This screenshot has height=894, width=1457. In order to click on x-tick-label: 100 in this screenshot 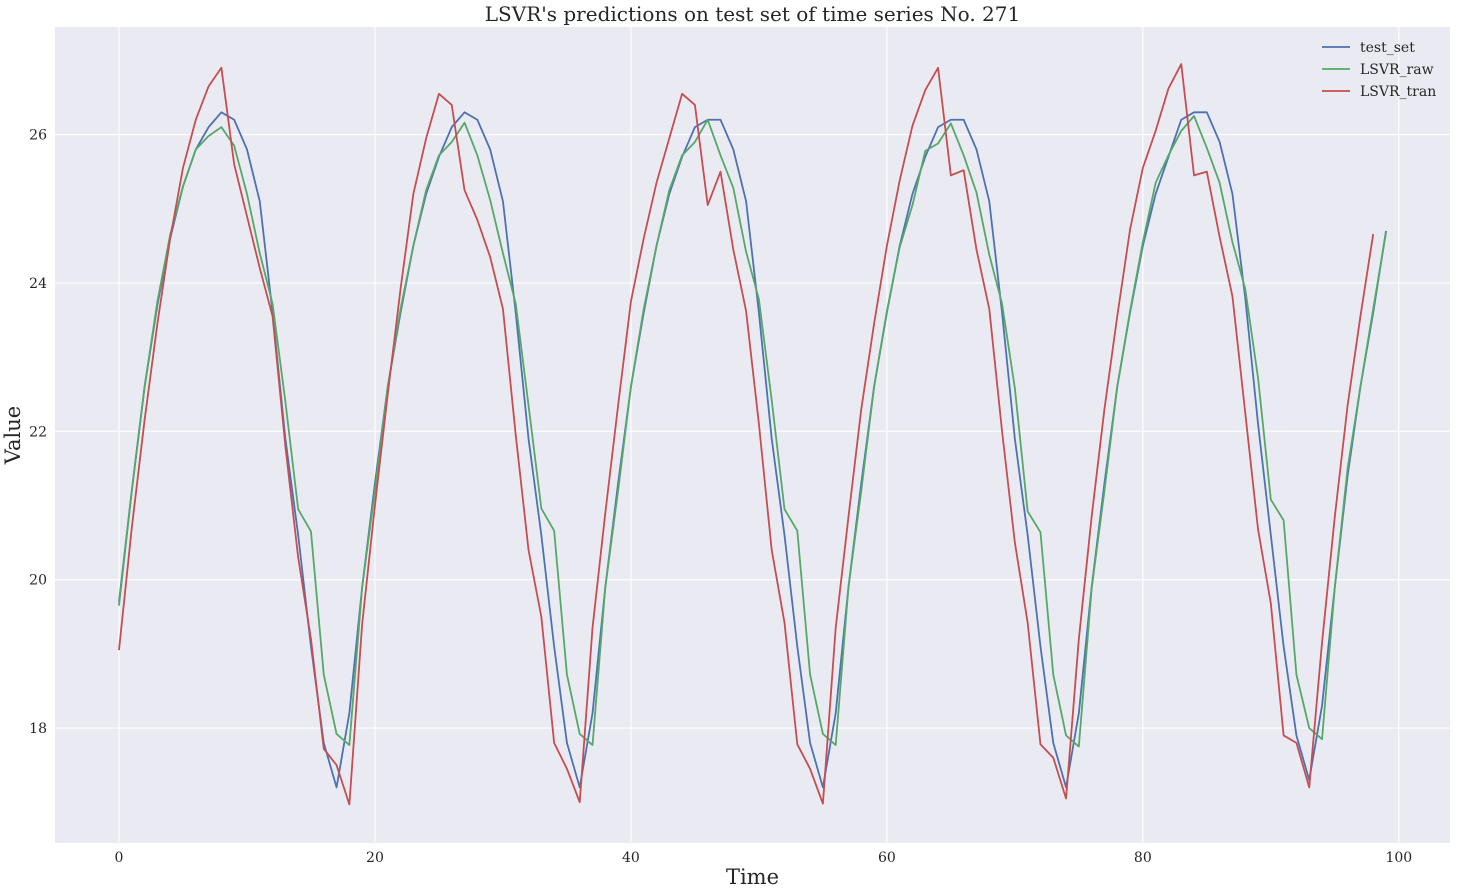, I will do `click(1398, 858)`.